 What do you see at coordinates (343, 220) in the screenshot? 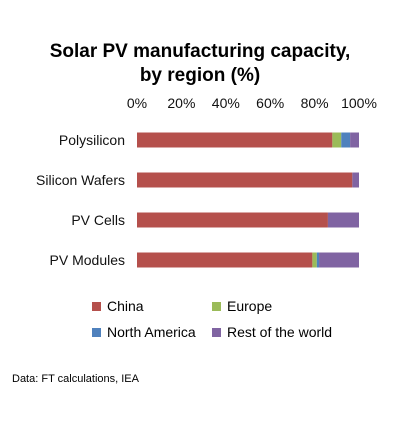
I see `bar-pv-cells-rest-of-the-world` at bounding box center [343, 220].